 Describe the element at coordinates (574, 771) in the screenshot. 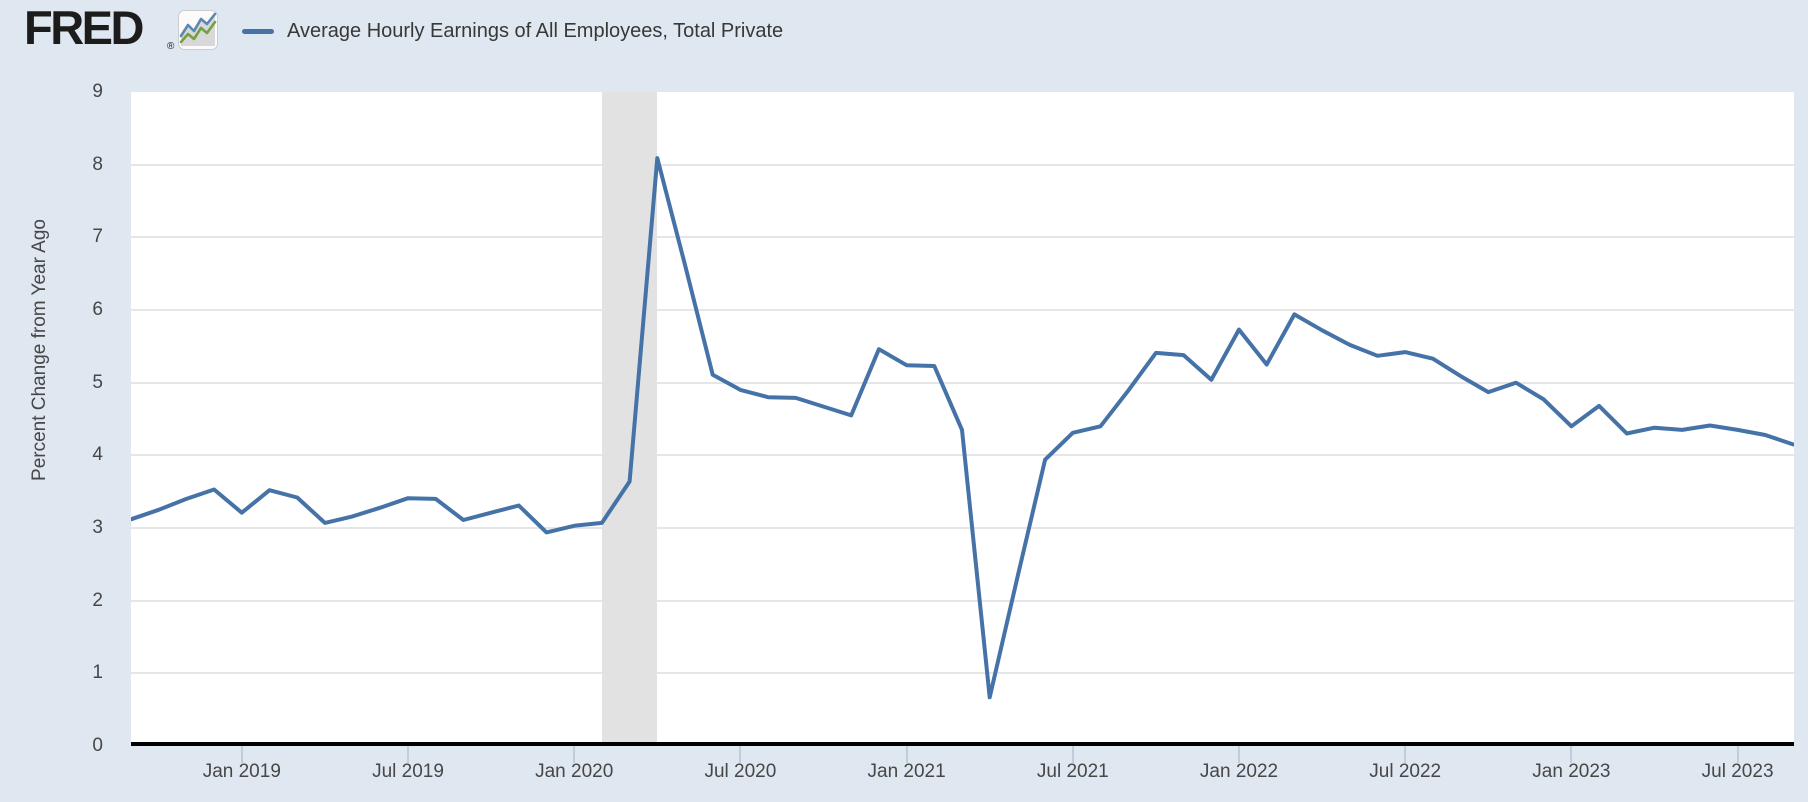

I see `x-tick-label-2020-01: Jan 2020` at that location.